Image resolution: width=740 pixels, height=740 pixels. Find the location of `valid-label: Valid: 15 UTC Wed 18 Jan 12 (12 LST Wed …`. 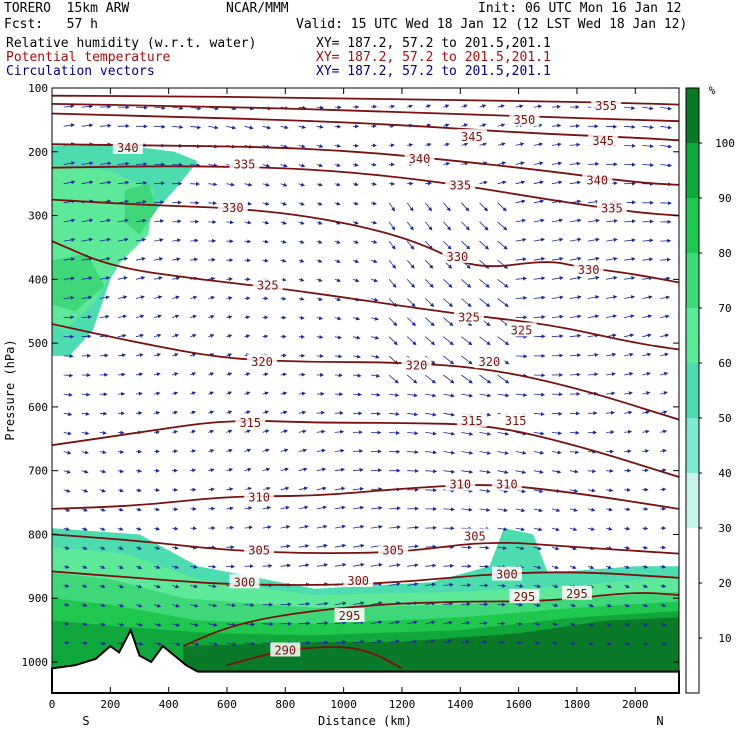

valid-label: Valid: 15 UTC Wed 18 Jan 12 (12 LST Wed … is located at coordinates (492, 24).